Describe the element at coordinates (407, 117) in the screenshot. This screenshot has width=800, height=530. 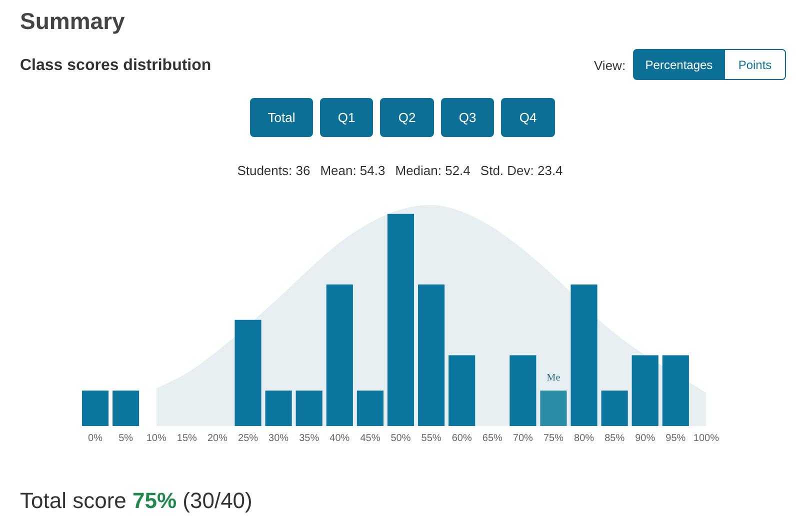
I see `text: Q2` at that location.